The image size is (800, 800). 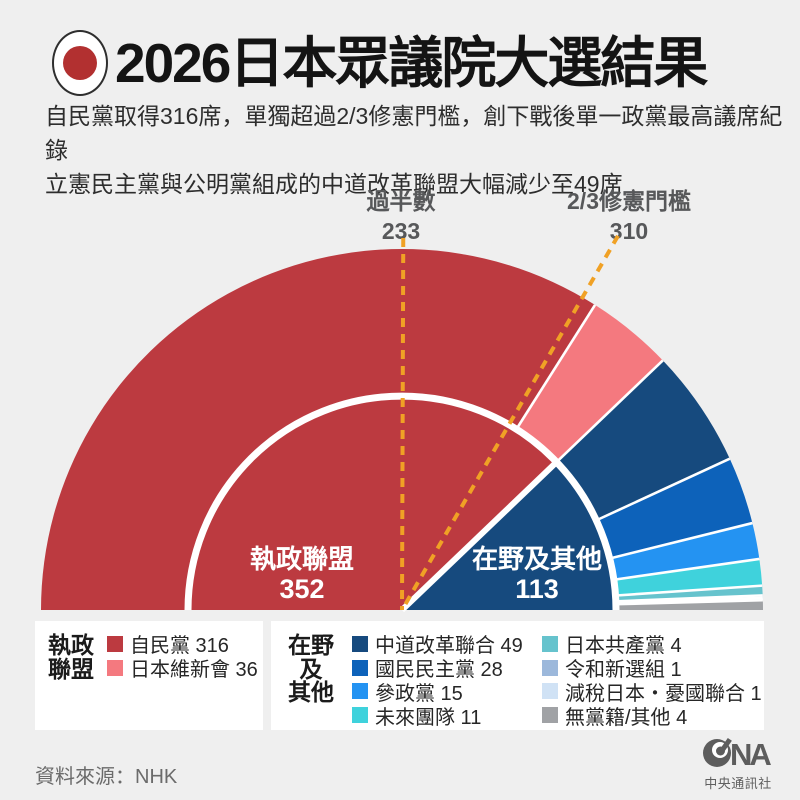 What do you see at coordinates (623, 646) in the screenshot?
I see `legend-item-label: 日本共產黨 4` at bounding box center [623, 646].